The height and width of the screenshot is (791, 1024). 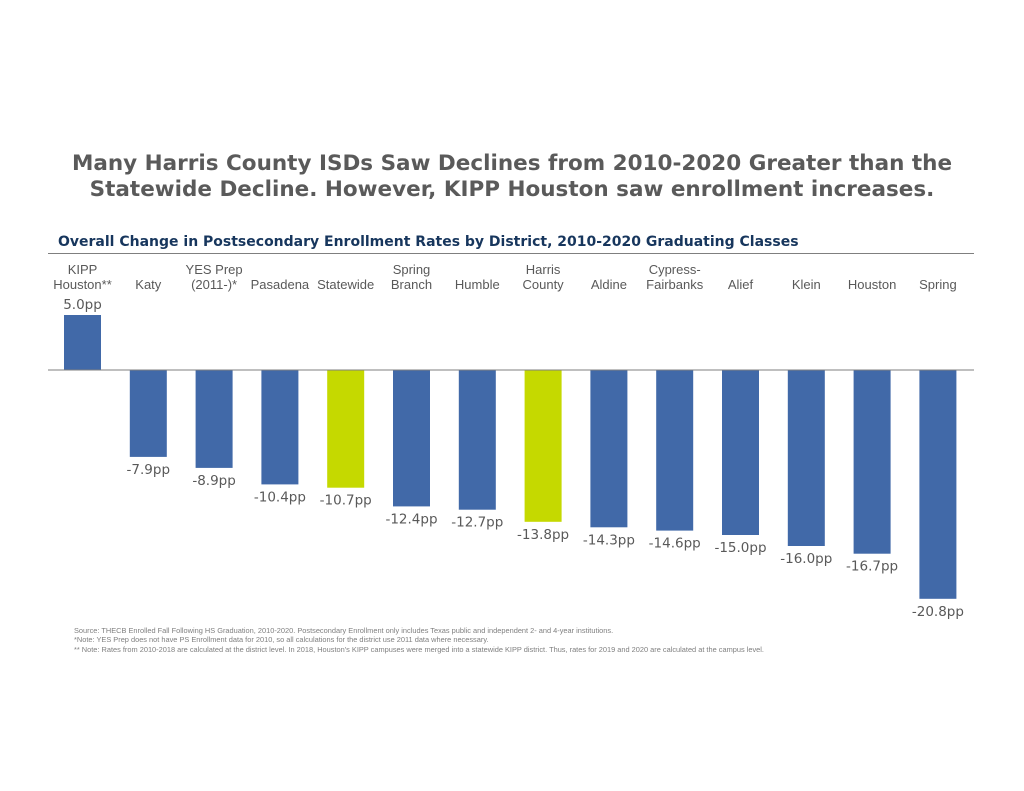 What do you see at coordinates (511, 253) in the screenshot?
I see `subtitle-divider` at bounding box center [511, 253].